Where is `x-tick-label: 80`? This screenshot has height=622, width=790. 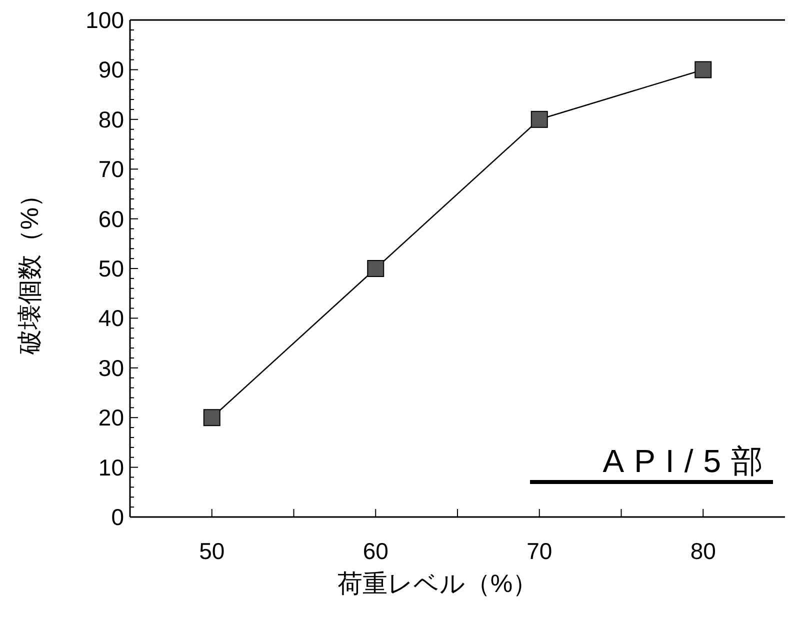 x-tick-label: 80 is located at coordinates (703, 551).